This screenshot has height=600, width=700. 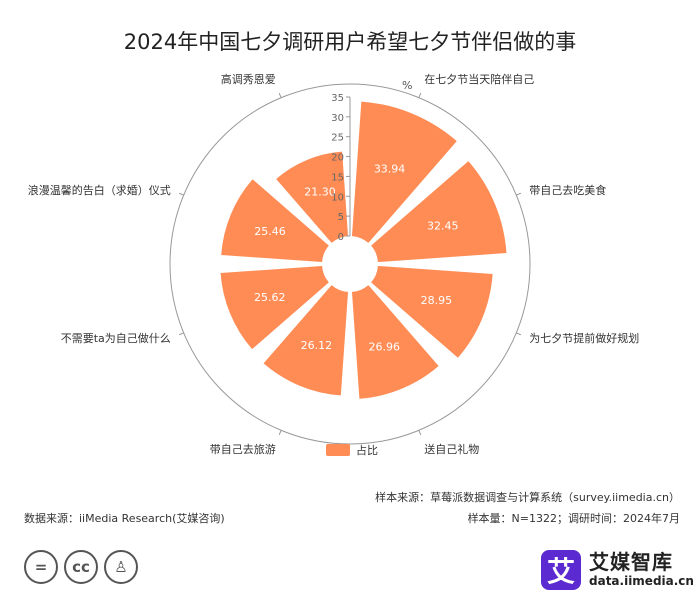 What do you see at coordinates (451, 449) in the screenshot?
I see `category-label-3: 送自己礼物` at bounding box center [451, 449].